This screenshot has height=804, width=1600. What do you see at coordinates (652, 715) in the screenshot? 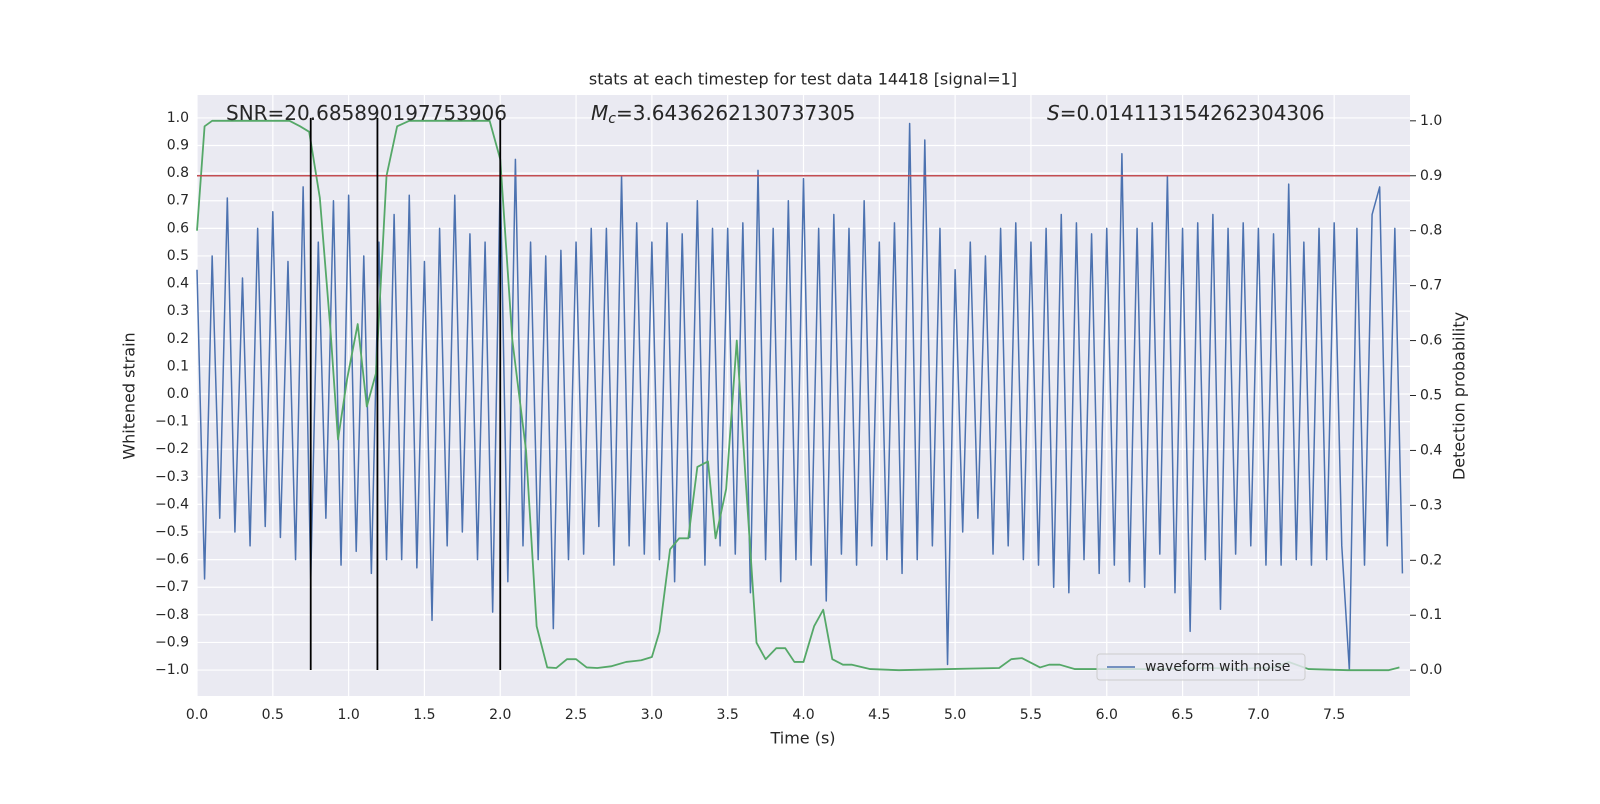
I see `x-tick-label: 3.0` at bounding box center [652, 715].